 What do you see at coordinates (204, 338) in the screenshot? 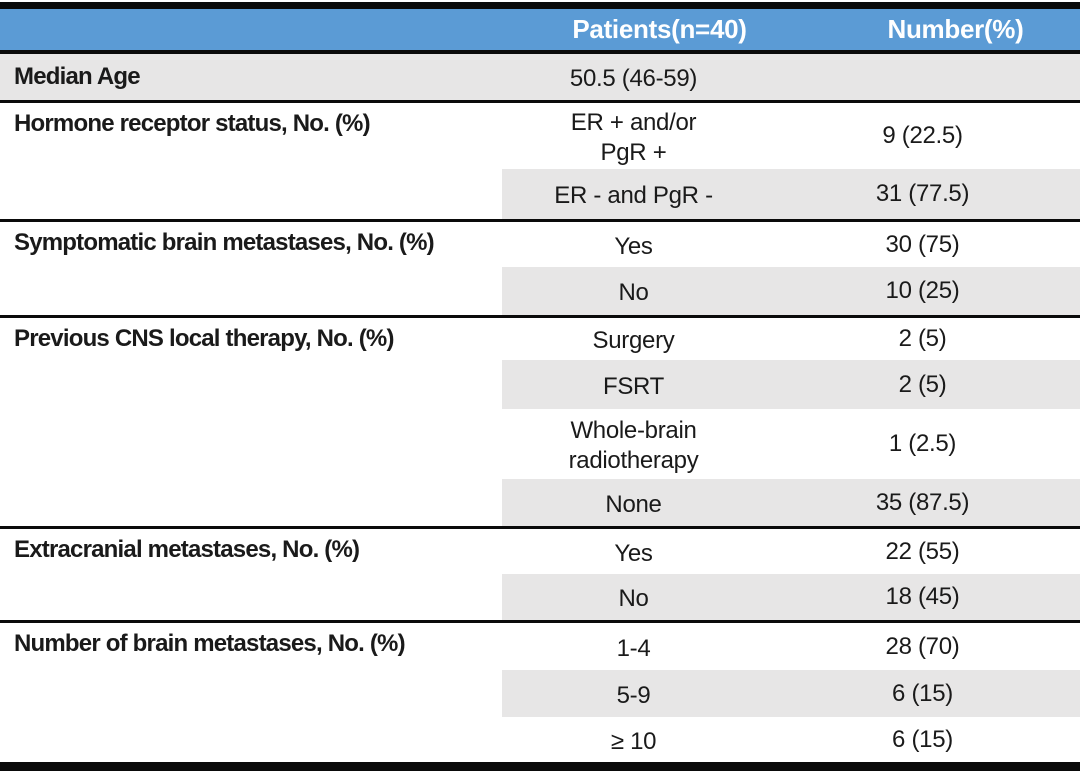
I see `row-label-previous-cns-local-therapy: Previous CNS local therapy, No. (%)` at bounding box center [204, 338].